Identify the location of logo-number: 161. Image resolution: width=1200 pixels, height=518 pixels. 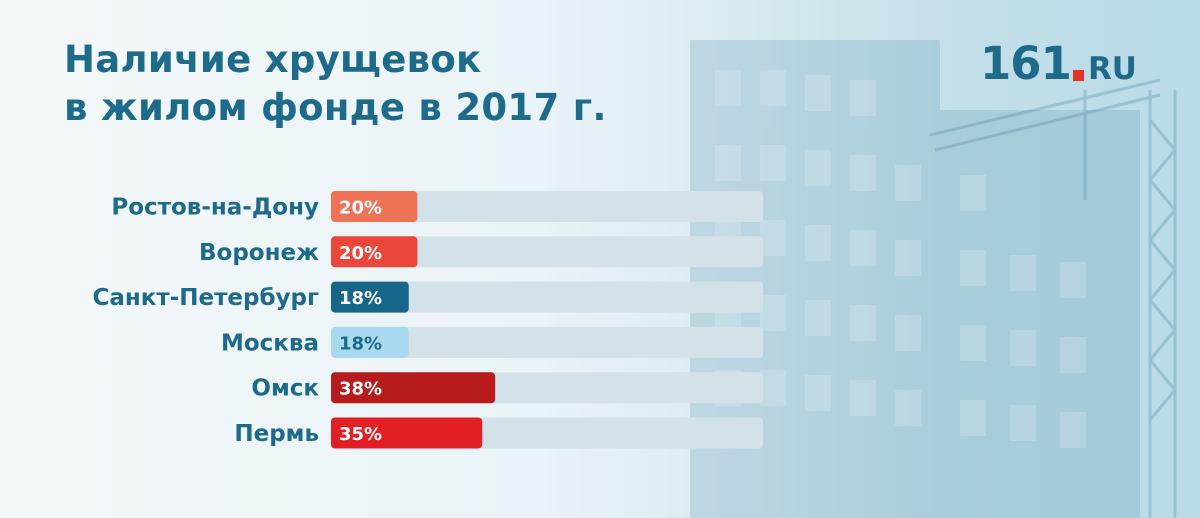
(1026, 63).